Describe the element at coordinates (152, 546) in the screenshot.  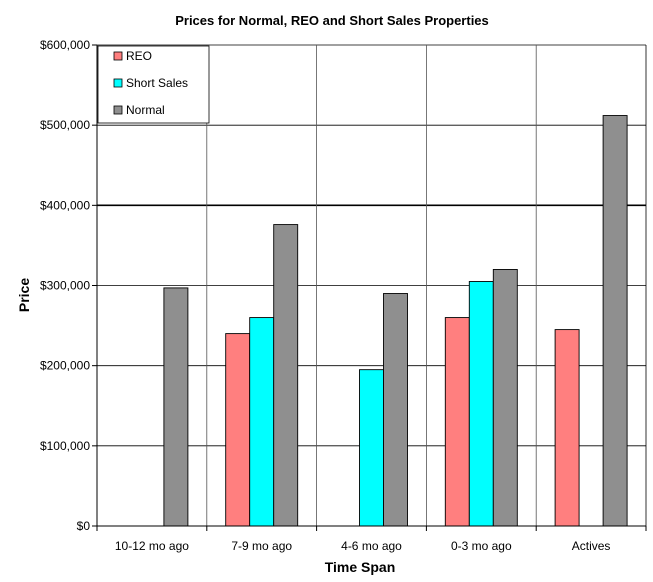
I see `x-tick-label: 10-12 mo ago` at that location.